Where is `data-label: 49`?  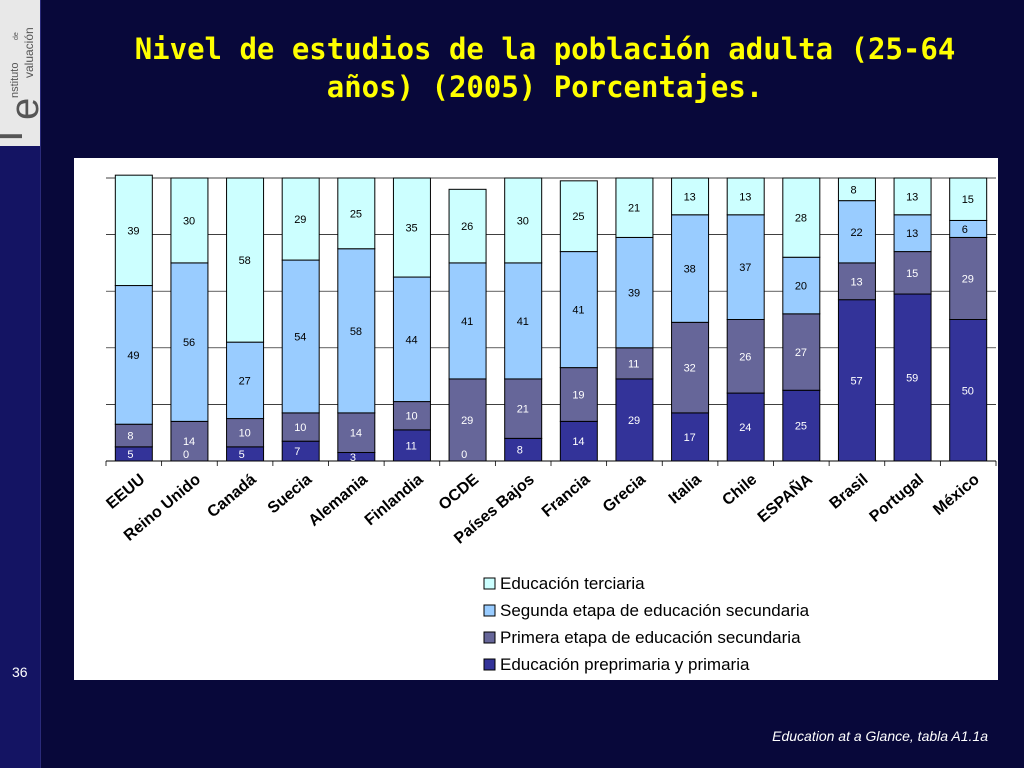 data-label: 49 is located at coordinates (133, 356).